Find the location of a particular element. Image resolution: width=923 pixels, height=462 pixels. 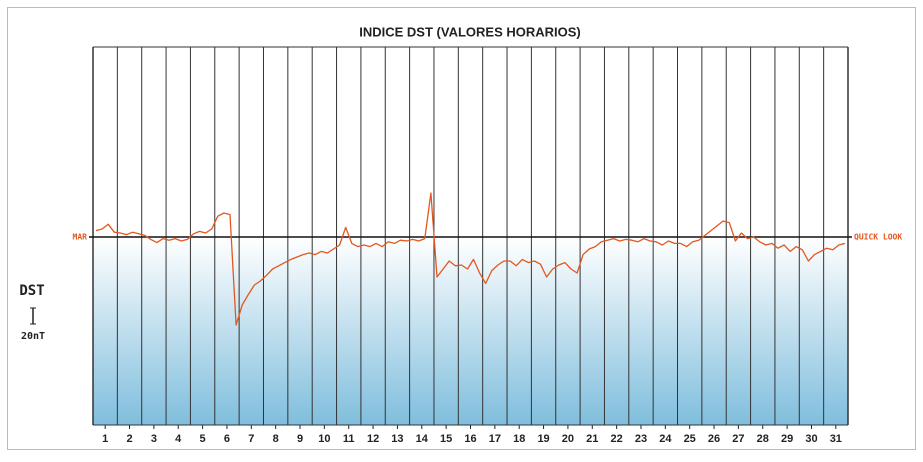

x-tick-label: 24 is located at coordinates (665, 439).